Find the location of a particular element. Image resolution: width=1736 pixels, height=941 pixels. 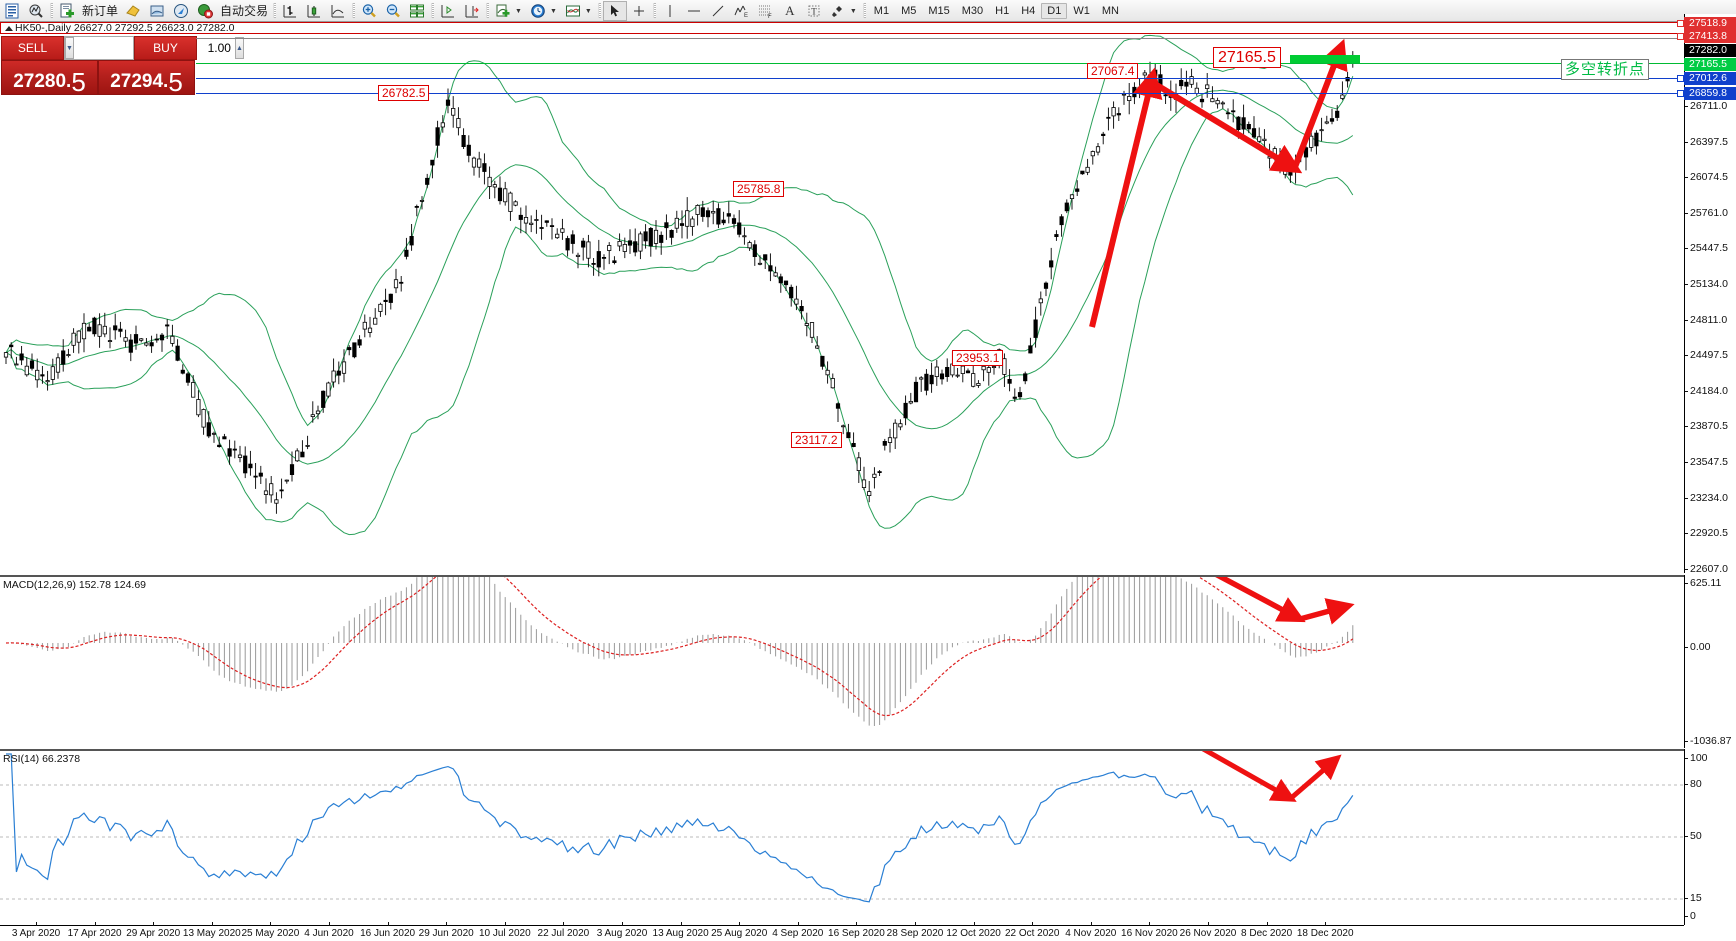

sell-button-header: SELL is located at coordinates (32, 48).